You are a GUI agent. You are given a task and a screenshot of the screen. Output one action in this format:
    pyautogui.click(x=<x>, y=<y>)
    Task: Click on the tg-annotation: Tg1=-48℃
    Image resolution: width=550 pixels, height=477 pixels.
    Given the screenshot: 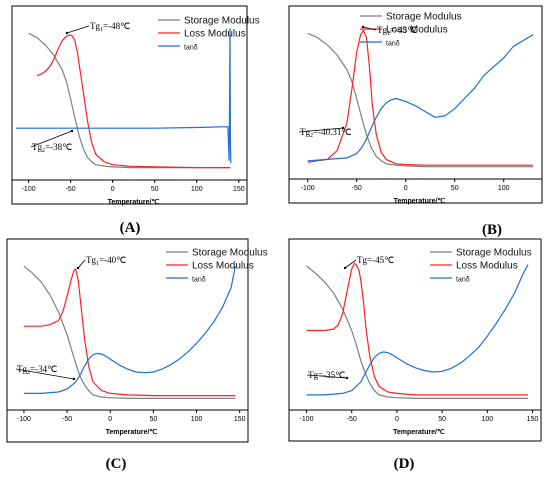 What is the action you would take?
    pyautogui.click(x=110, y=27)
    